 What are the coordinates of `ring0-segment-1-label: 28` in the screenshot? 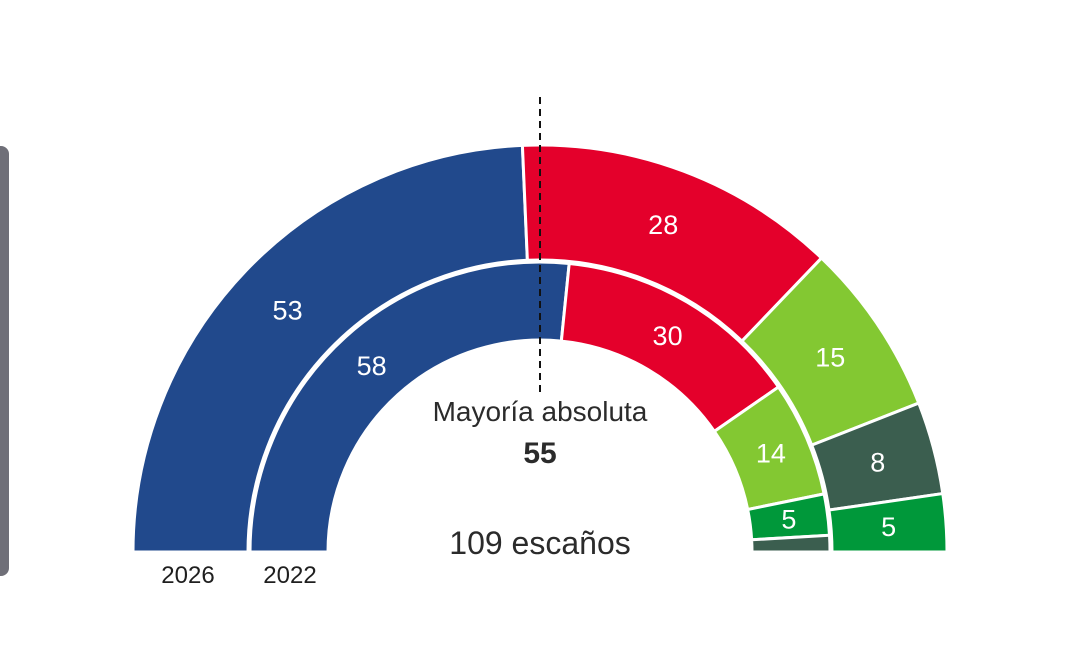 It's located at (663, 225).